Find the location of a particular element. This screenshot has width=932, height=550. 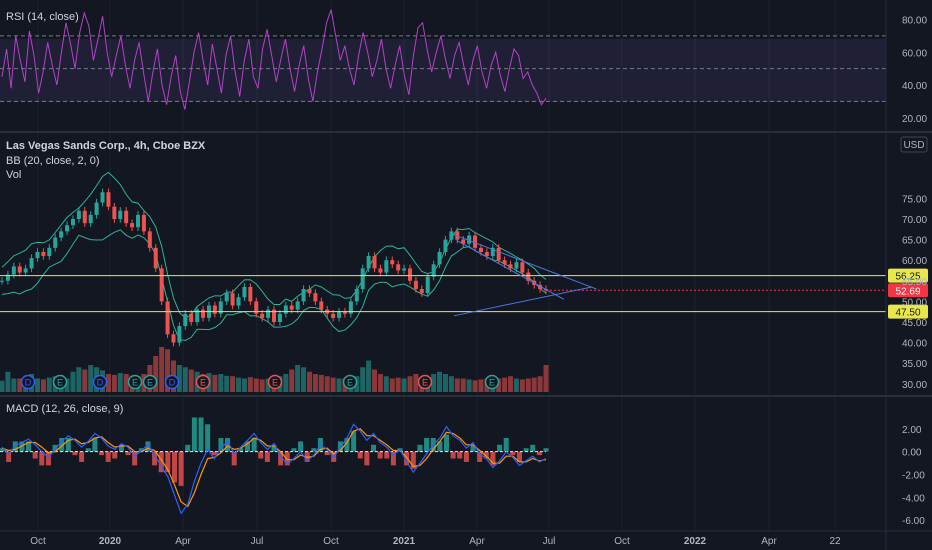

event-marker-1: E is located at coordinates (60, 382).